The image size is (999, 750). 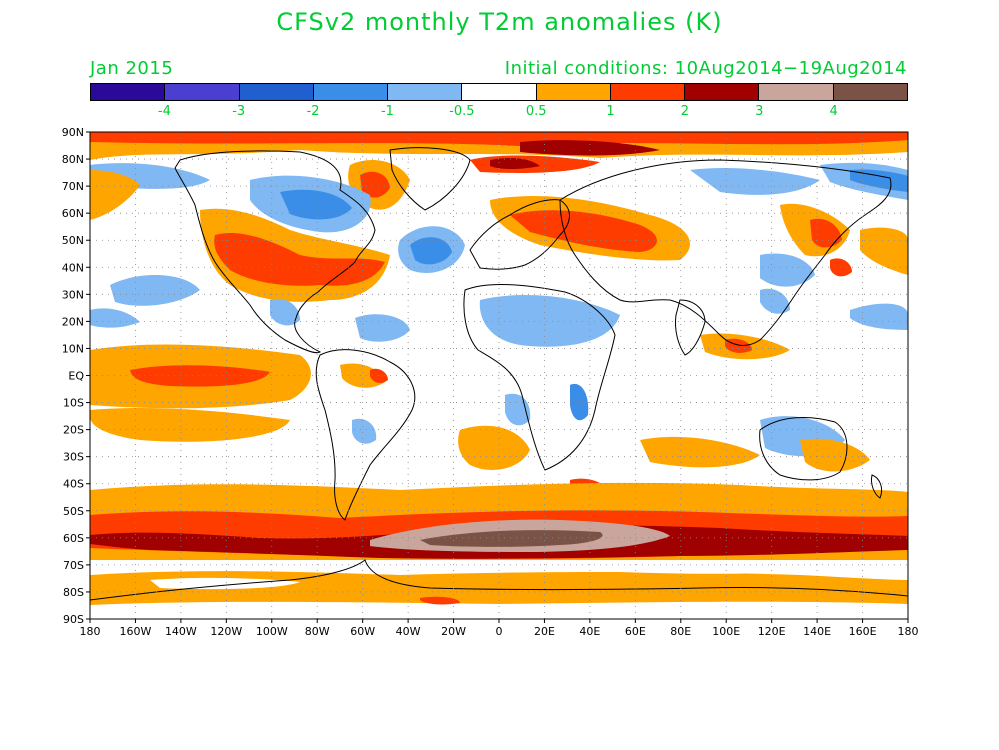 I want to click on lat-label: 10N, so click(x=73, y=348).